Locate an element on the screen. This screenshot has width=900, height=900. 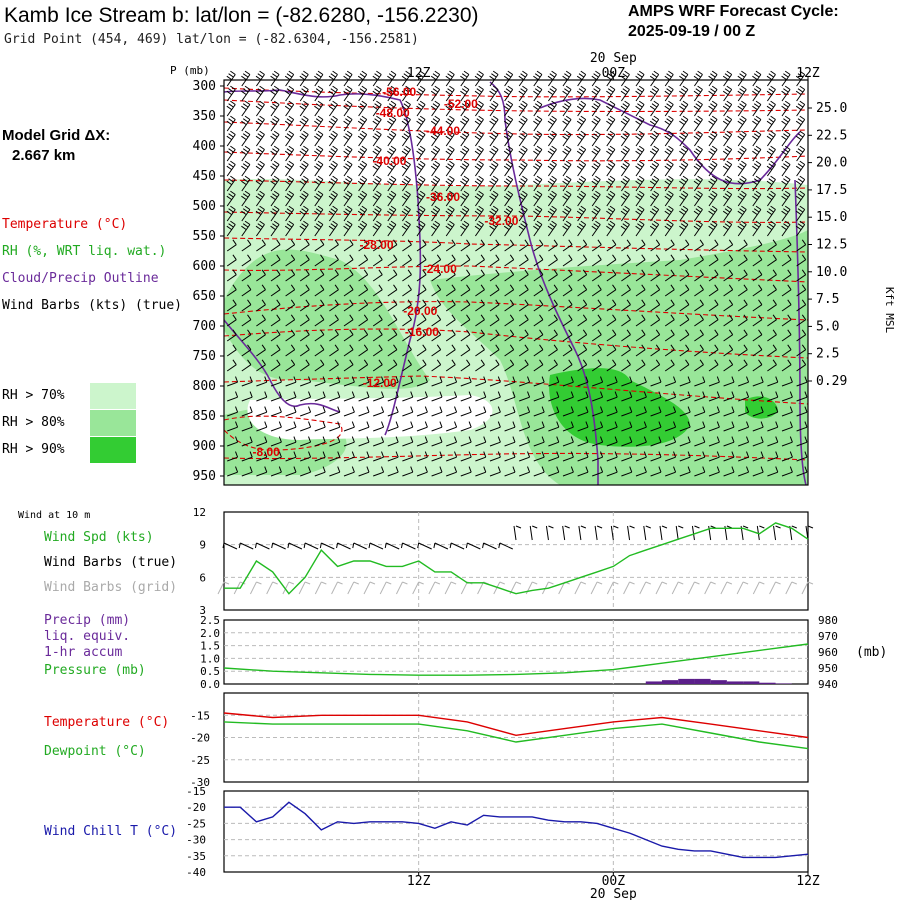
wind-speed-tick: 9 is located at coordinates (202, 545).